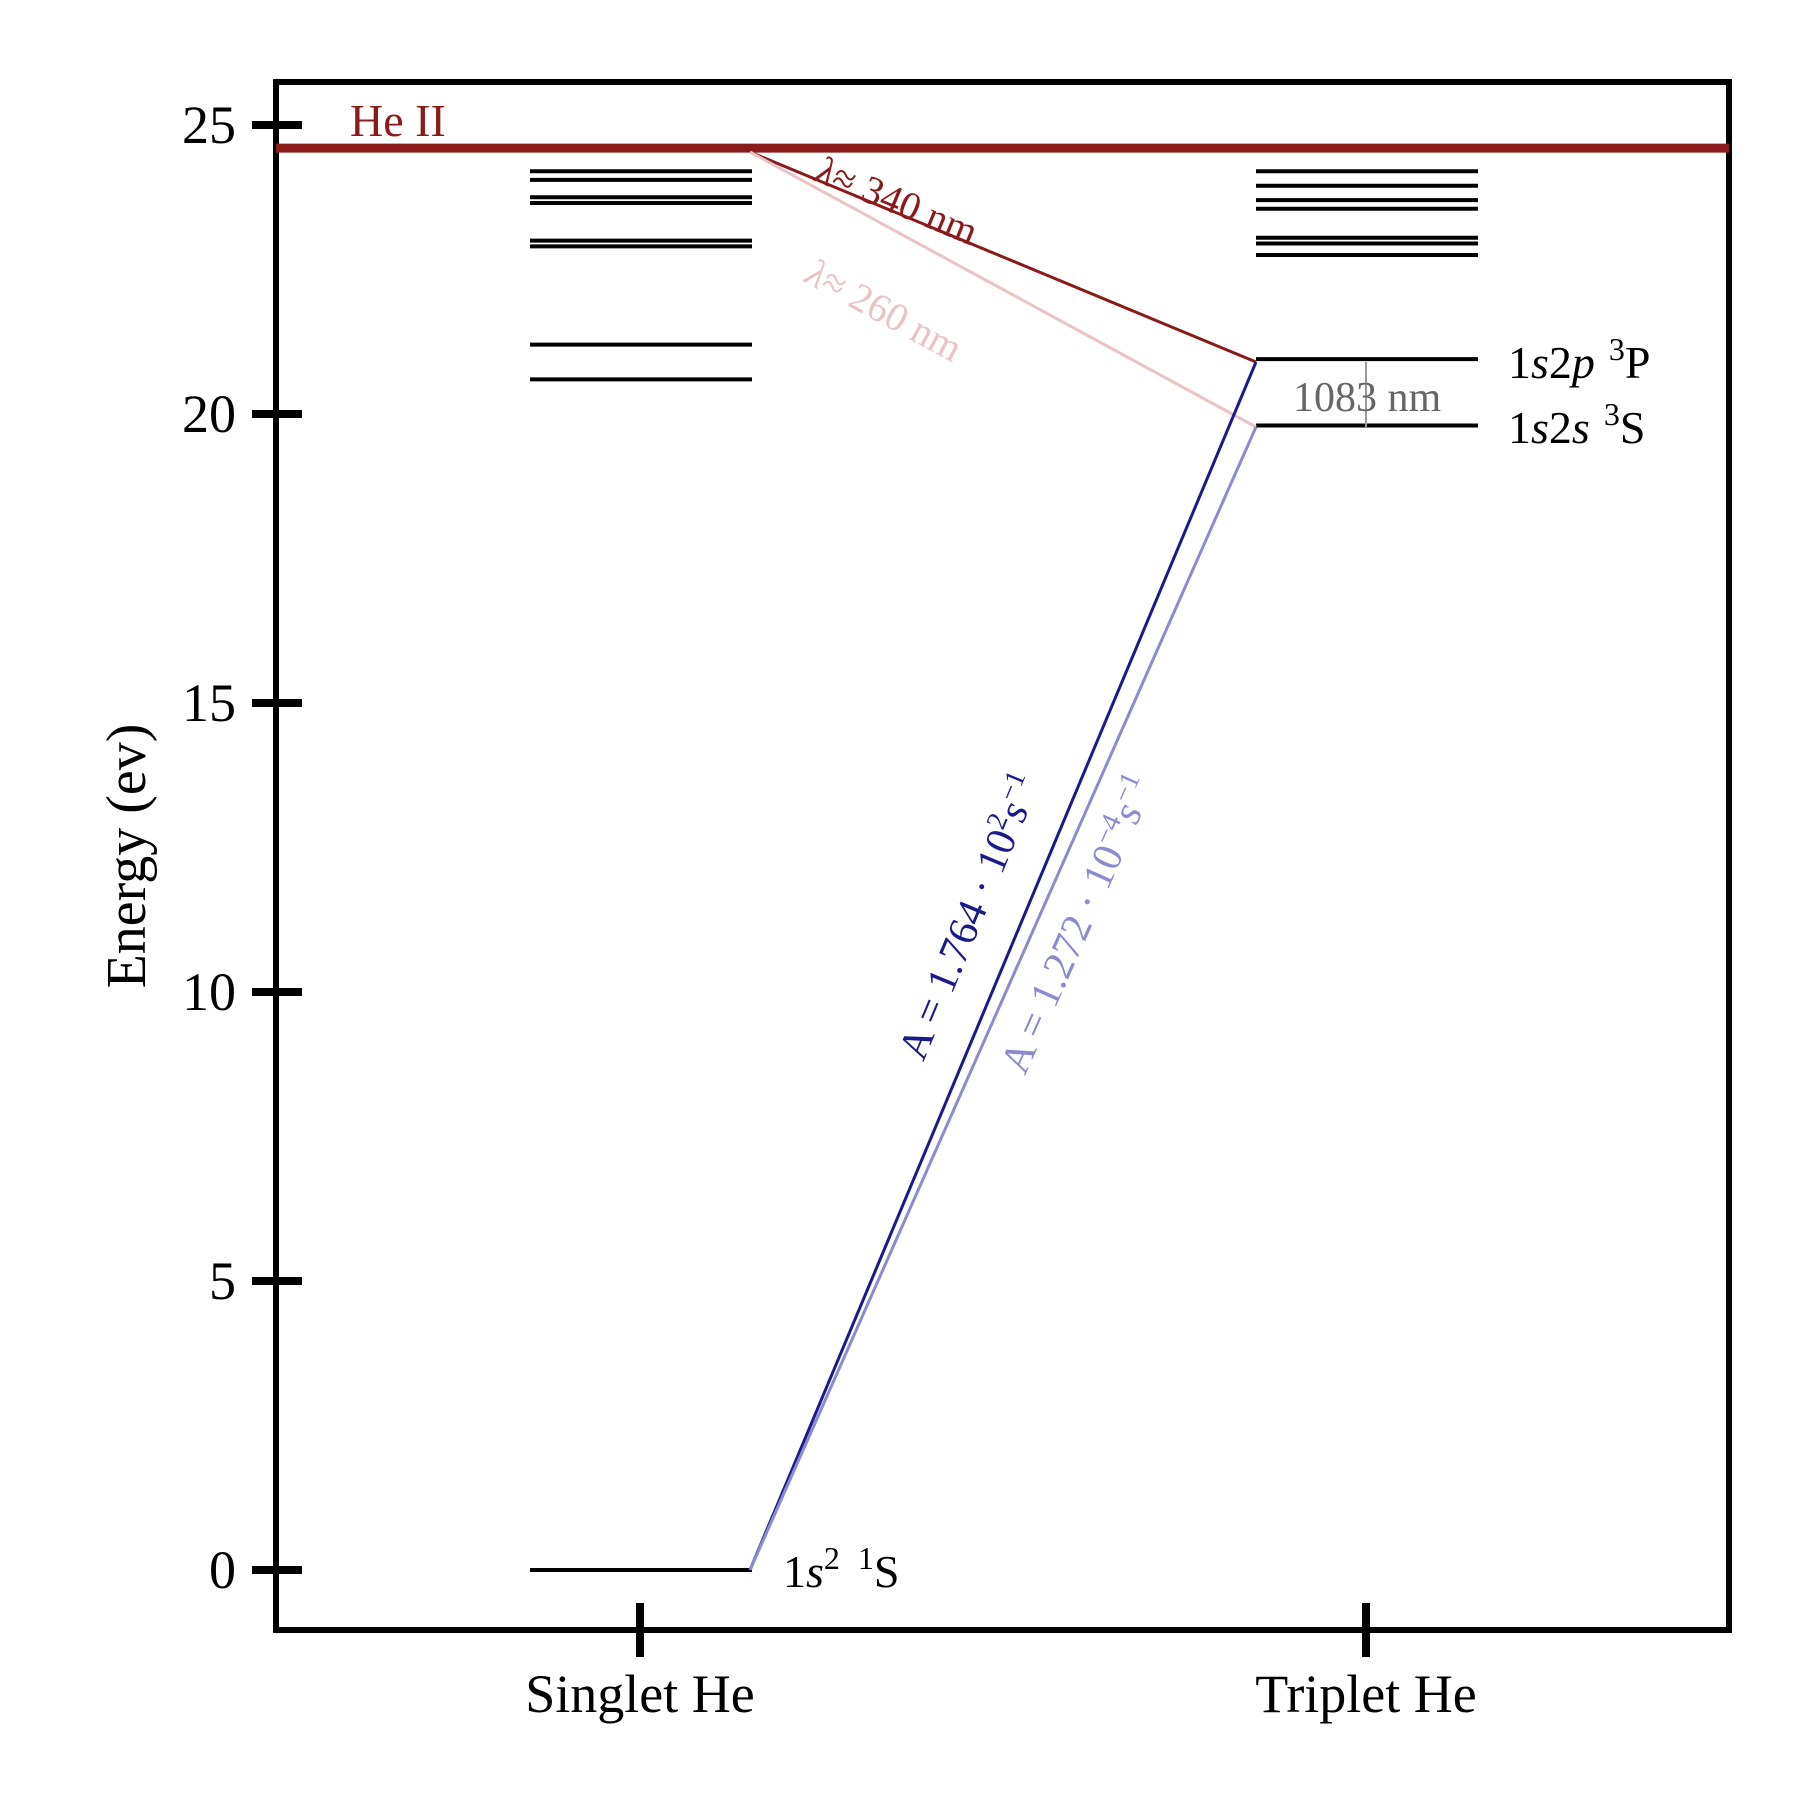 This screenshot has height=1800, width=1800. What do you see at coordinates (897, 200) in the screenshot?
I see `label-340nm: λ≈ 340 nm` at bounding box center [897, 200].